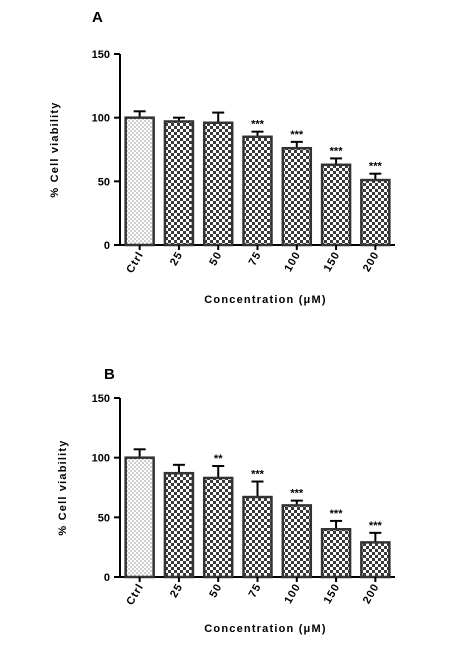 The height and width of the screenshot is (647, 474). I want to click on panel-label: A, so click(97, 17).